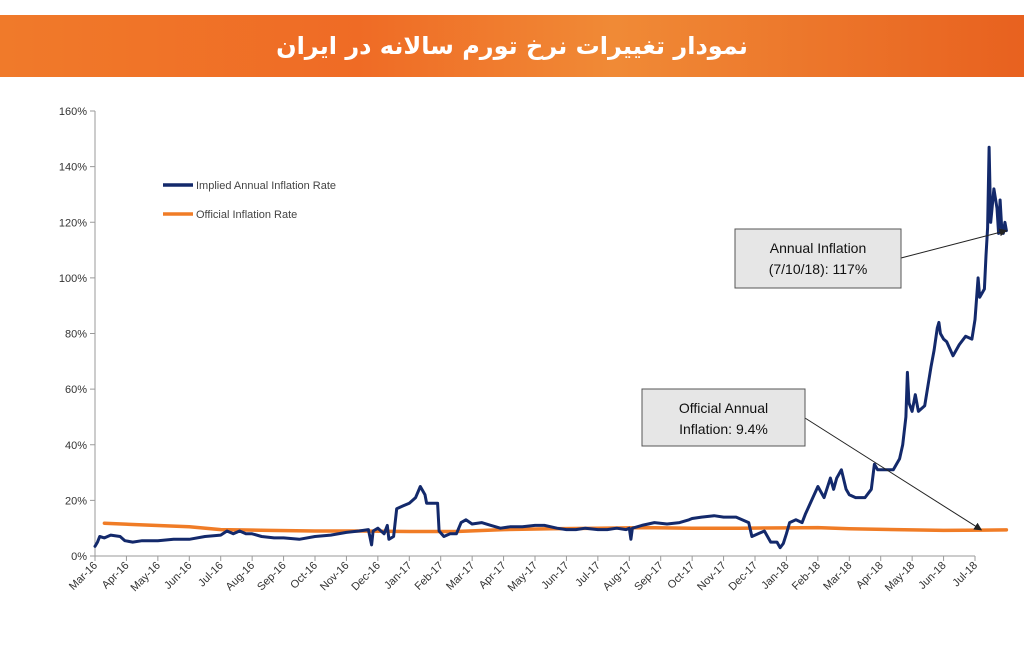  Describe the element at coordinates (555, 576) in the screenshot. I see `x-tick-label: Jun-17` at that location.